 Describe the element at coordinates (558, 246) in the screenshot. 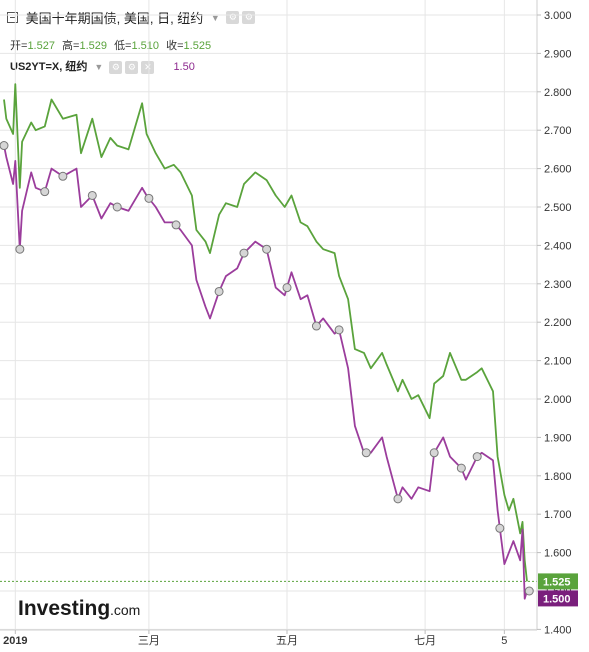

I see `y-tick-label: 2.400` at that location.